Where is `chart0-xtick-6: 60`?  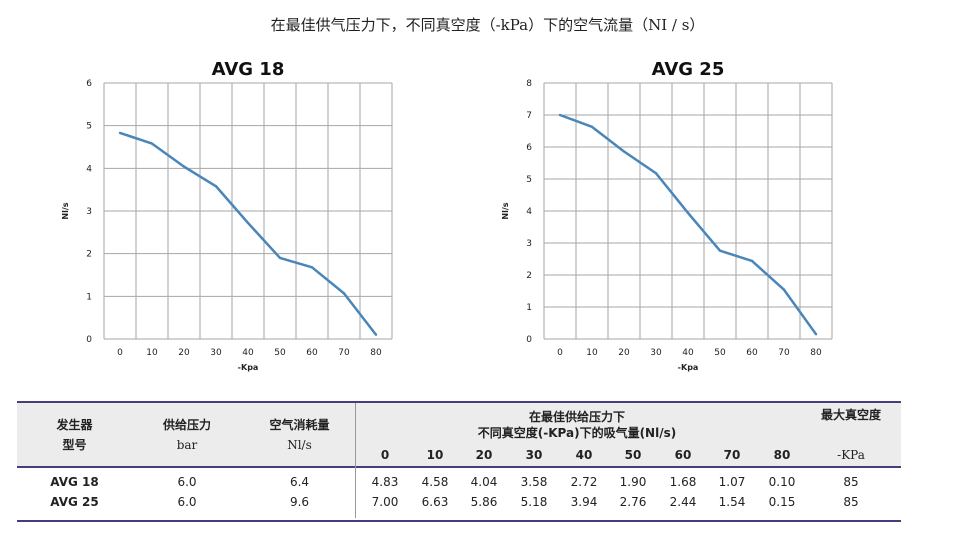 chart0-xtick-6: 60 is located at coordinates (312, 353).